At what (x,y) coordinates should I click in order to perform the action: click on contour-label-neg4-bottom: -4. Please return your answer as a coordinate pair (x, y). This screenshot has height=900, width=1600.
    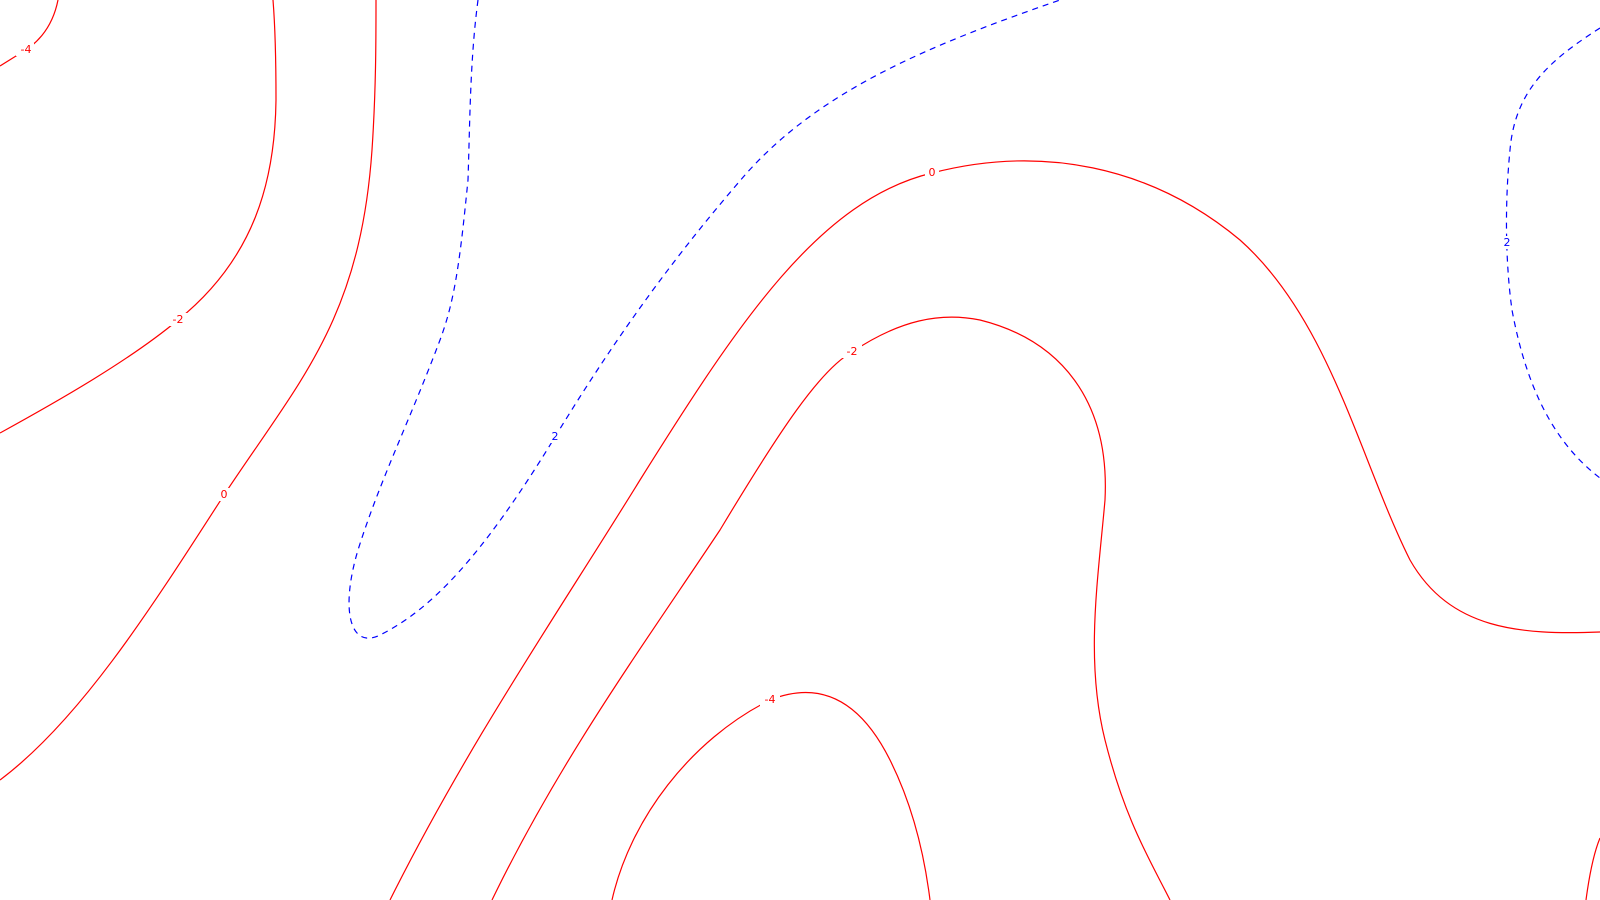
    Looking at the image, I should click on (770, 699).